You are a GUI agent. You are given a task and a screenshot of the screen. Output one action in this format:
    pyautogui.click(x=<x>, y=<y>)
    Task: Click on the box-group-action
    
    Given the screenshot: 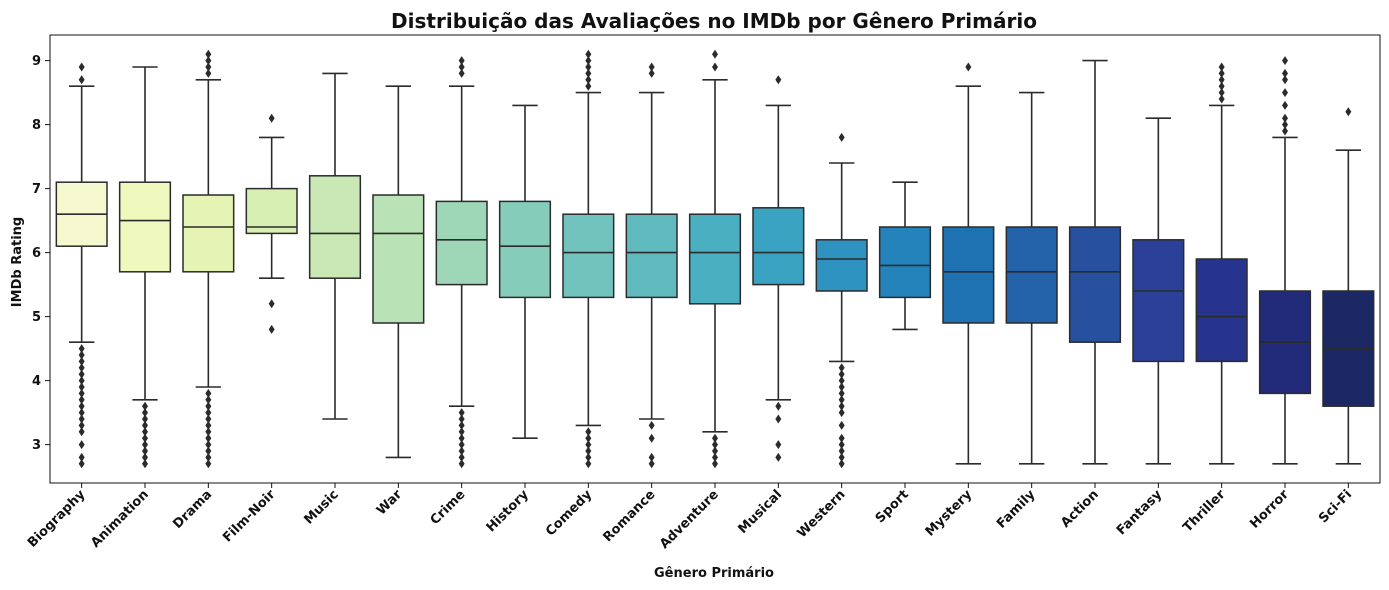 What is the action you would take?
    pyautogui.click(x=1095, y=262)
    